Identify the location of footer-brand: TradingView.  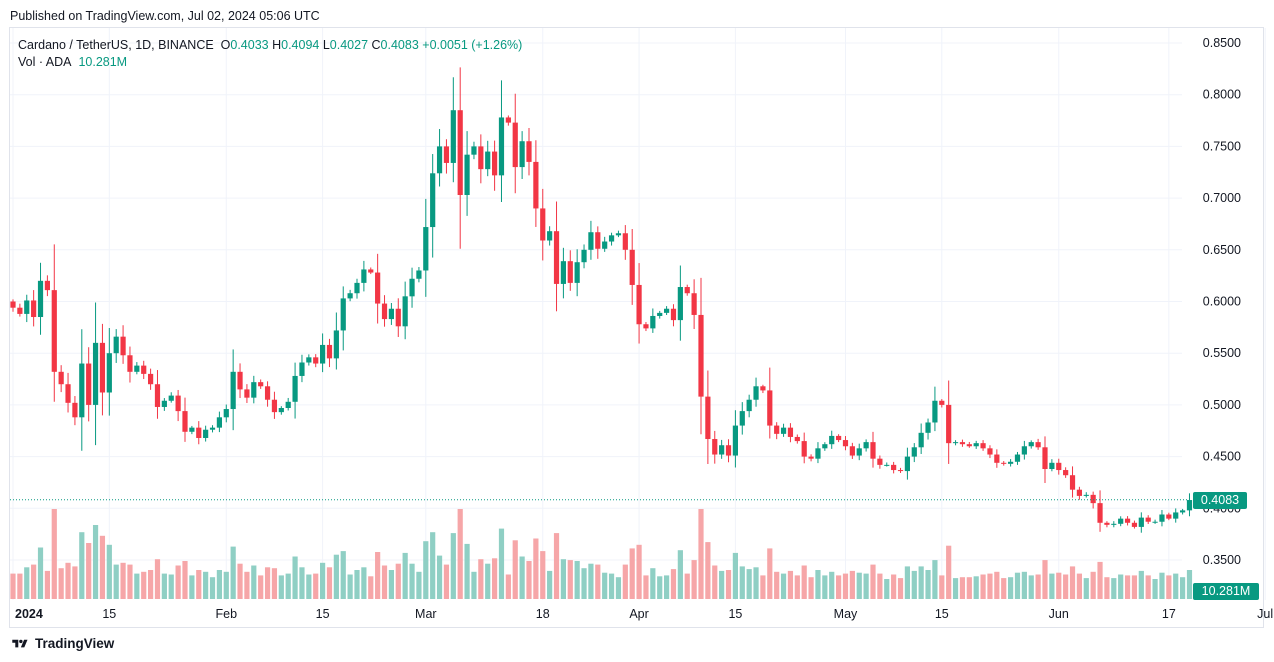
(62, 643).